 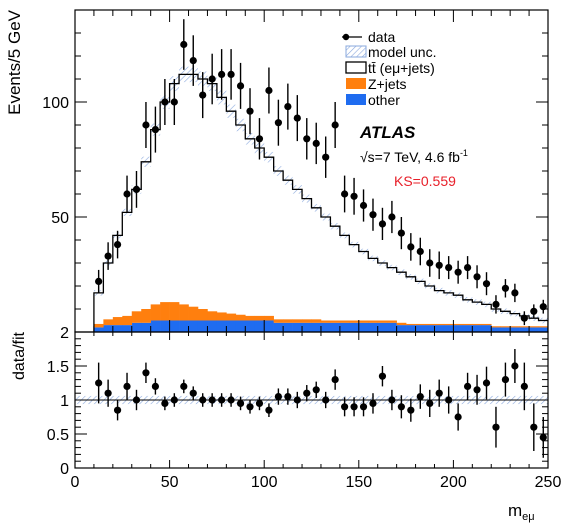 I want to click on svg-text: Z+jets, so click(x=387, y=84).